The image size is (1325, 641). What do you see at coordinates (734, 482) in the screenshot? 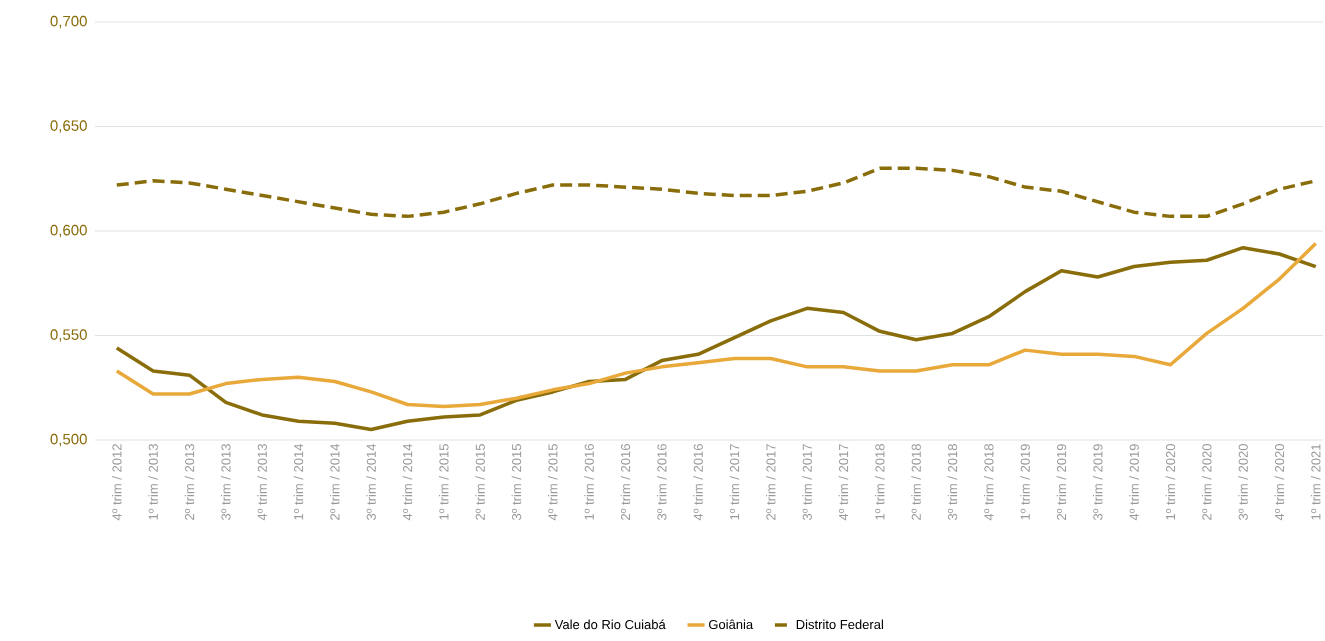
I see `x-tick-label: 1º trim / 2017` at bounding box center [734, 482].